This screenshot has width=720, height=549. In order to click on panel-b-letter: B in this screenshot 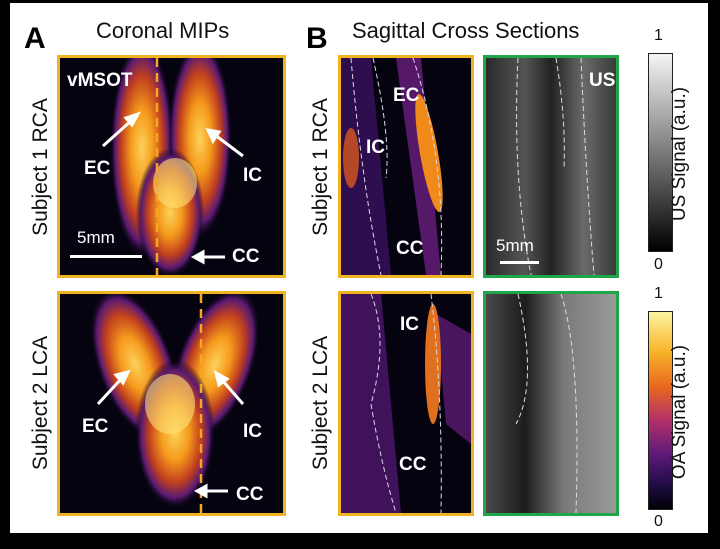, I will do `click(317, 38)`.